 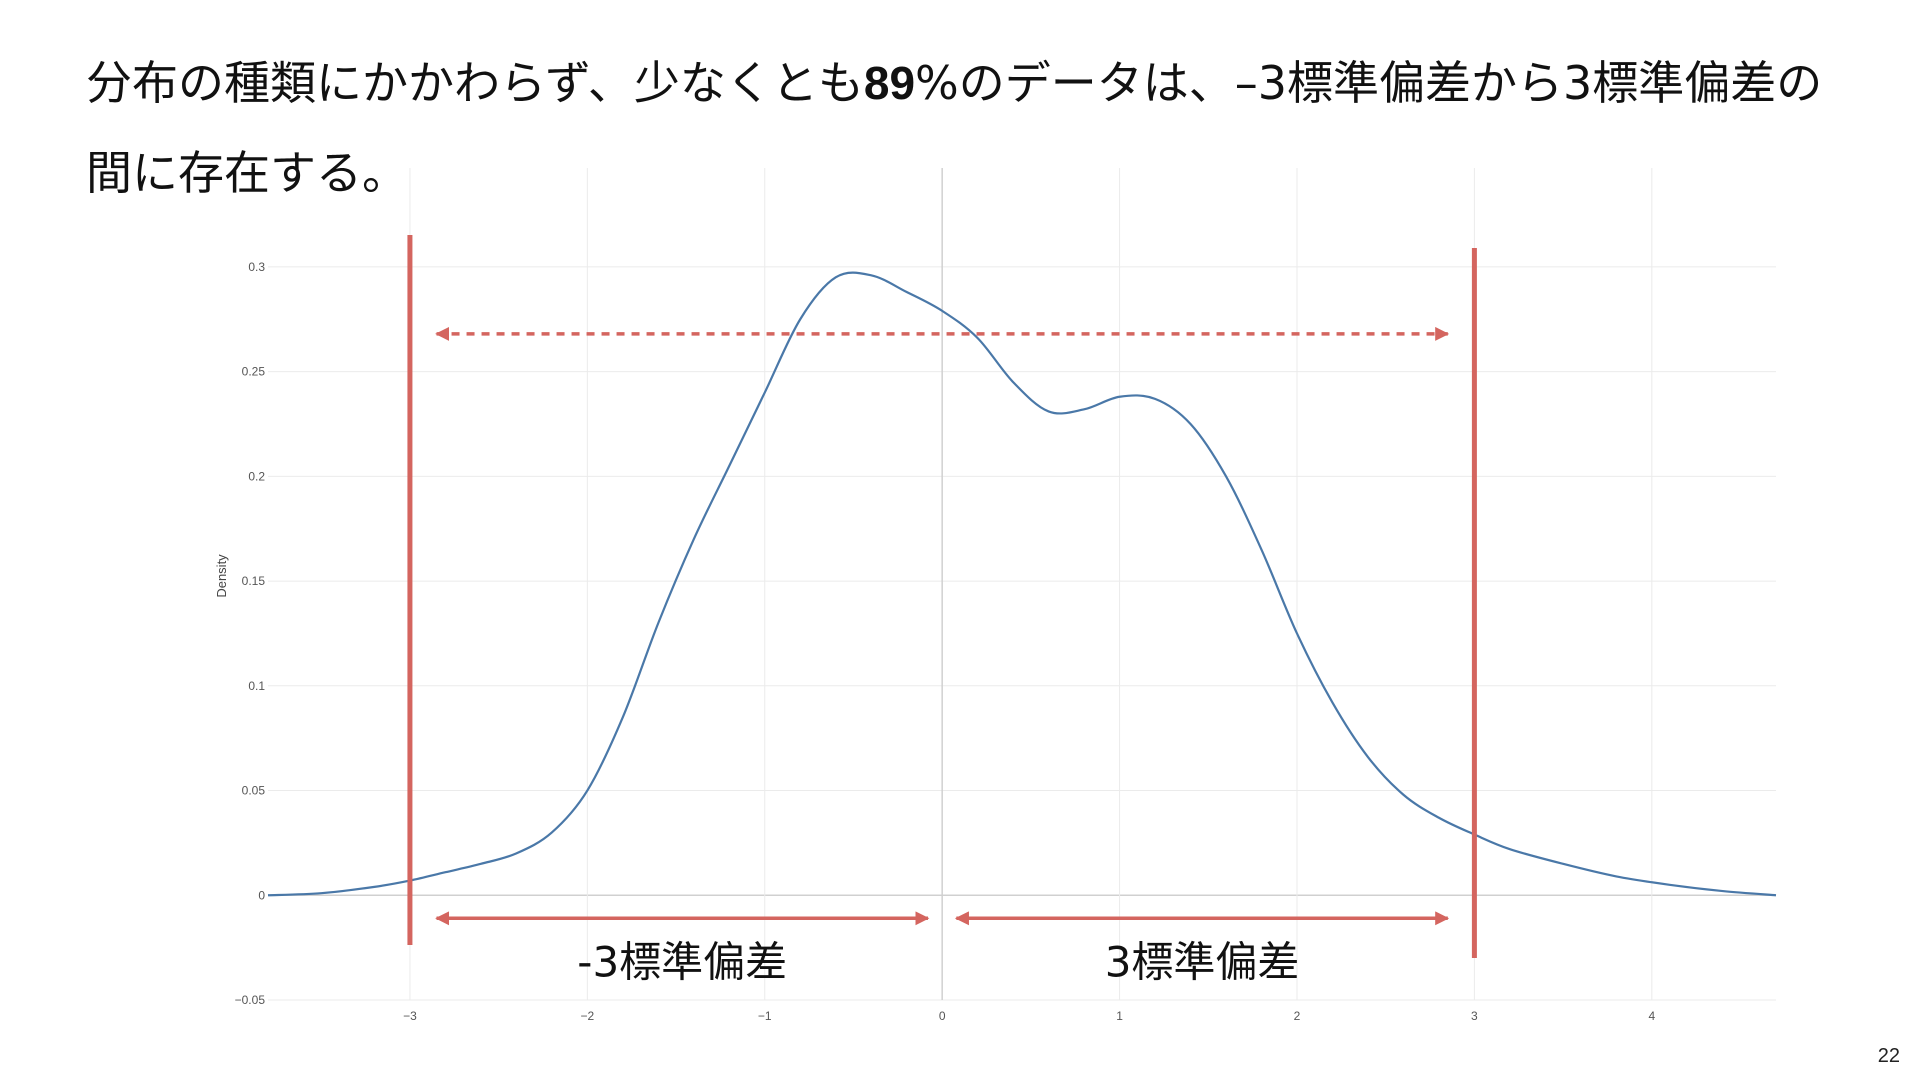 I want to click on title-text-before: 分布の種類にかかわらず、少なくとも, so click(x=475, y=83).